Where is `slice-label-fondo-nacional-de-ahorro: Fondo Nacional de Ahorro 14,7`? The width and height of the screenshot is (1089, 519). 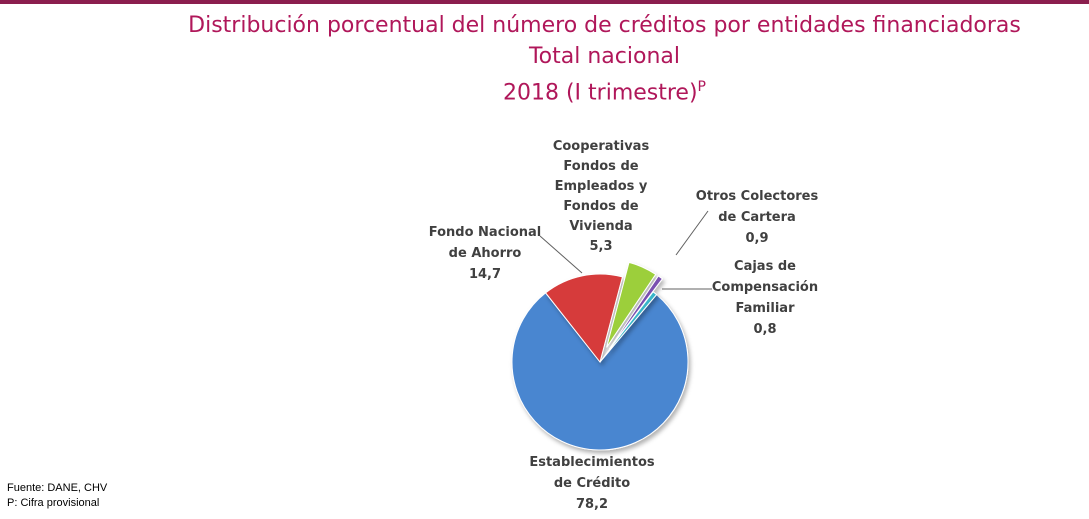 slice-label-fondo-nacional-de-ahorro: Fondo Nacional de Ahorro 14,7 is located at coordinates (485, 253).